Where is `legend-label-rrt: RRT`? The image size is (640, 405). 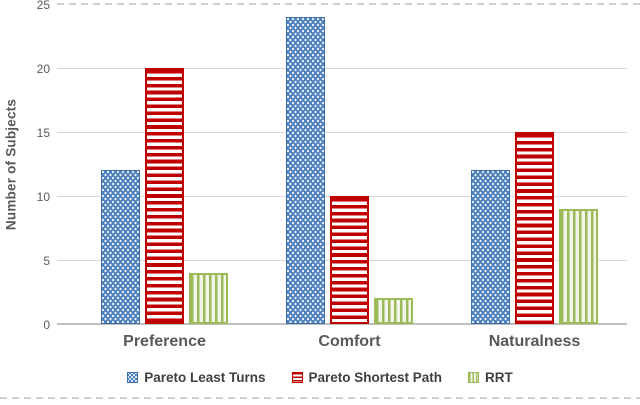
legend-label-rrt: RRT is located at coordinates (499, 377).